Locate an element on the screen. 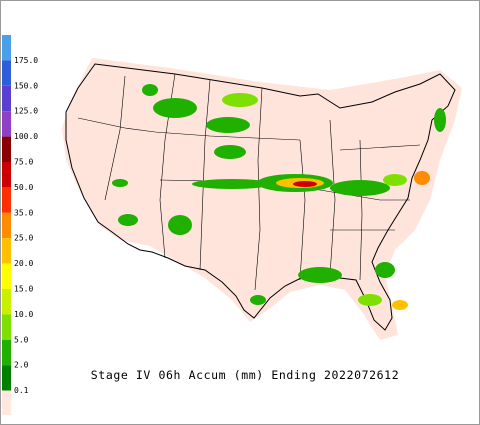 This screenshot has height=425, width=480. colorbar-label: 175.0 is located at coordinates (26, 60).